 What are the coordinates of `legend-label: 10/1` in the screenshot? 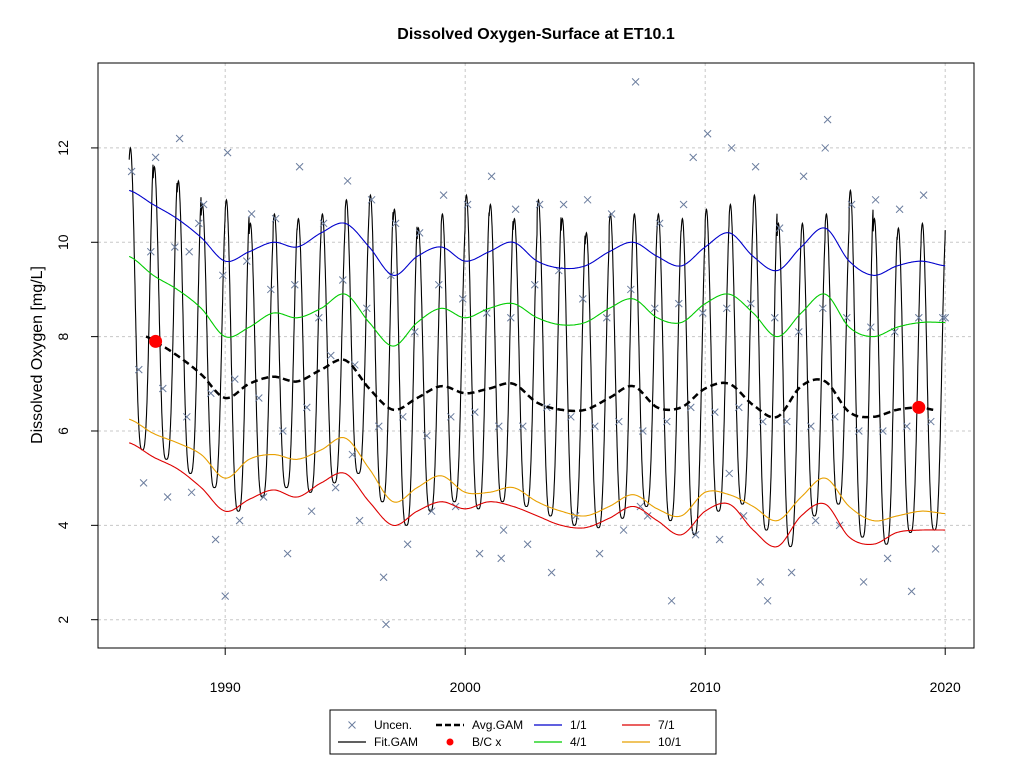 It's located at (670, 742).